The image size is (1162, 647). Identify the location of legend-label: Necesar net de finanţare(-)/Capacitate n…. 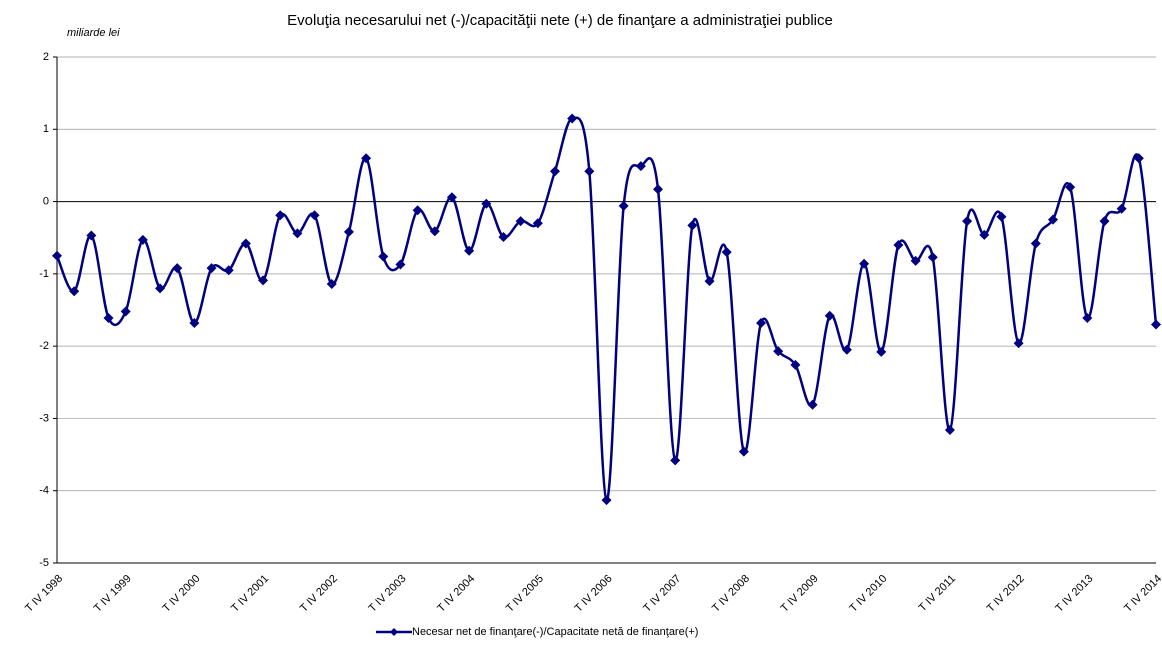
(555, 632).